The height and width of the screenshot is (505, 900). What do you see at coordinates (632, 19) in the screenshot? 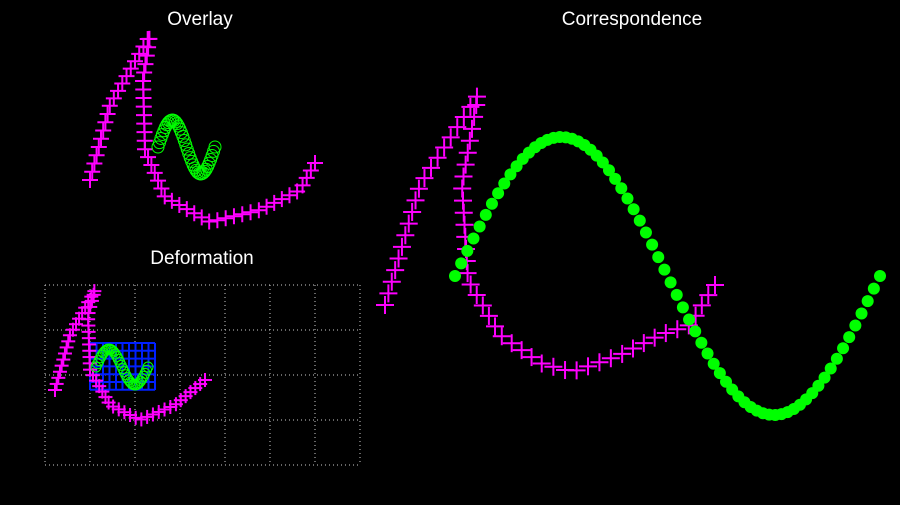
I see `panel-title: Correspondence` at bounding box center [632, 19].